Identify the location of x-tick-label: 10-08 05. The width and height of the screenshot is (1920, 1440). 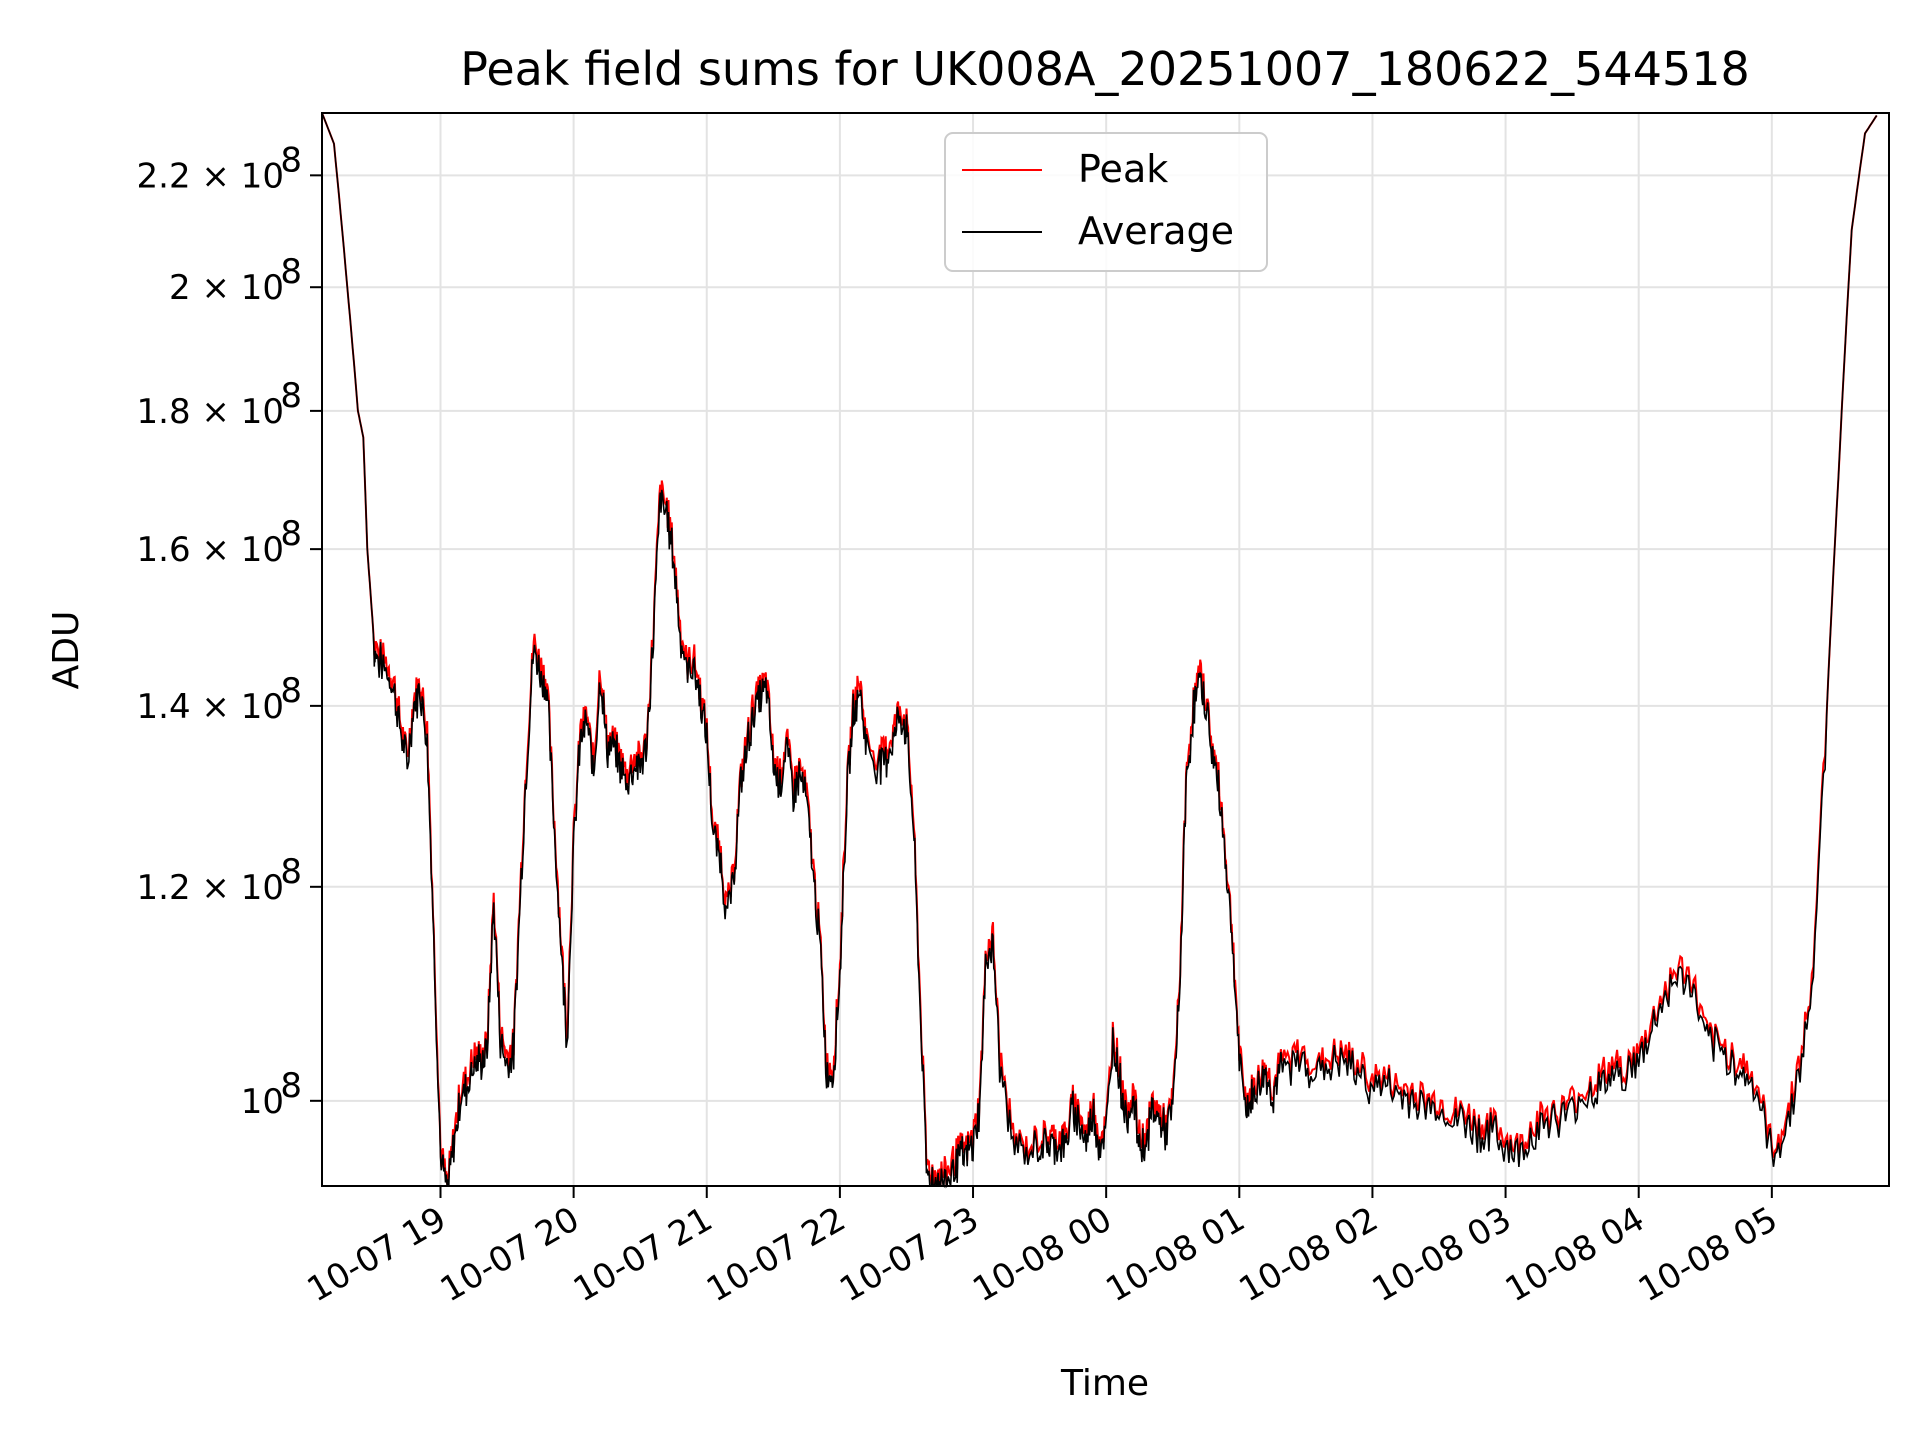
(1708, 1254).